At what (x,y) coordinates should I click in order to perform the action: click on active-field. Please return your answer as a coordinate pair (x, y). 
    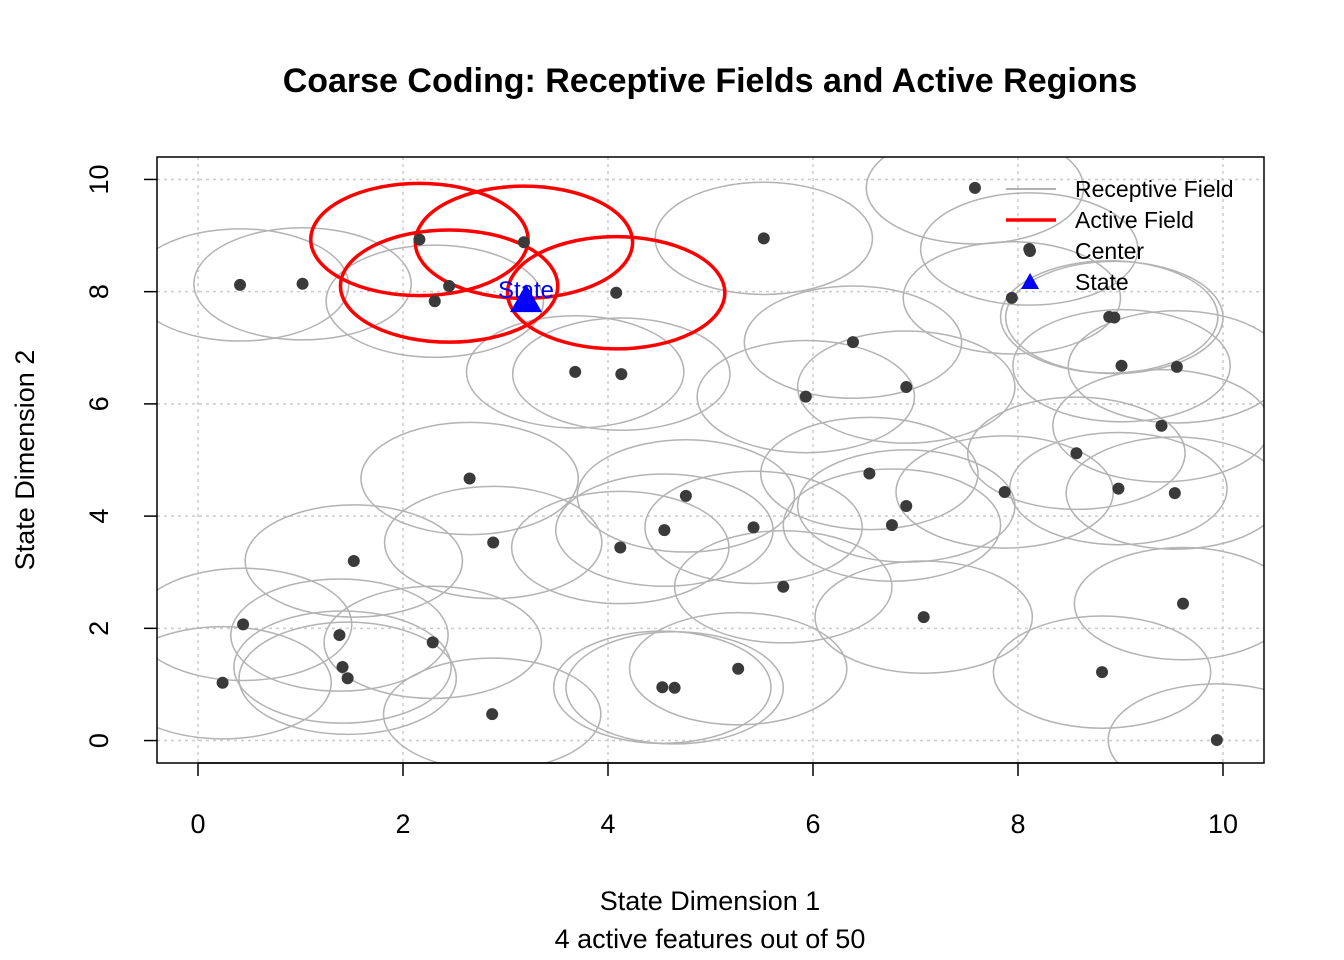
    Looking at the image, I should click on (616, 292).